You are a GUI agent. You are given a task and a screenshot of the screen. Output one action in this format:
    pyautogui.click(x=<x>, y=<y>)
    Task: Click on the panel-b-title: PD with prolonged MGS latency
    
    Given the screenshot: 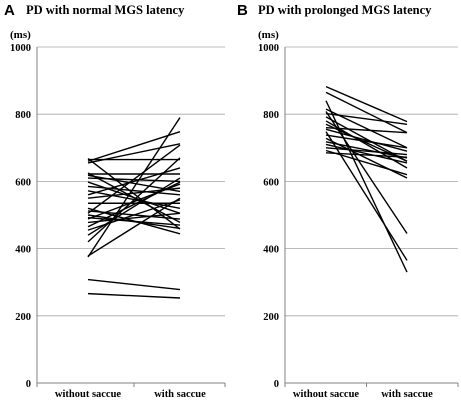 What is the action you would take?
    pyautogui.click(x=345, y=10)
    